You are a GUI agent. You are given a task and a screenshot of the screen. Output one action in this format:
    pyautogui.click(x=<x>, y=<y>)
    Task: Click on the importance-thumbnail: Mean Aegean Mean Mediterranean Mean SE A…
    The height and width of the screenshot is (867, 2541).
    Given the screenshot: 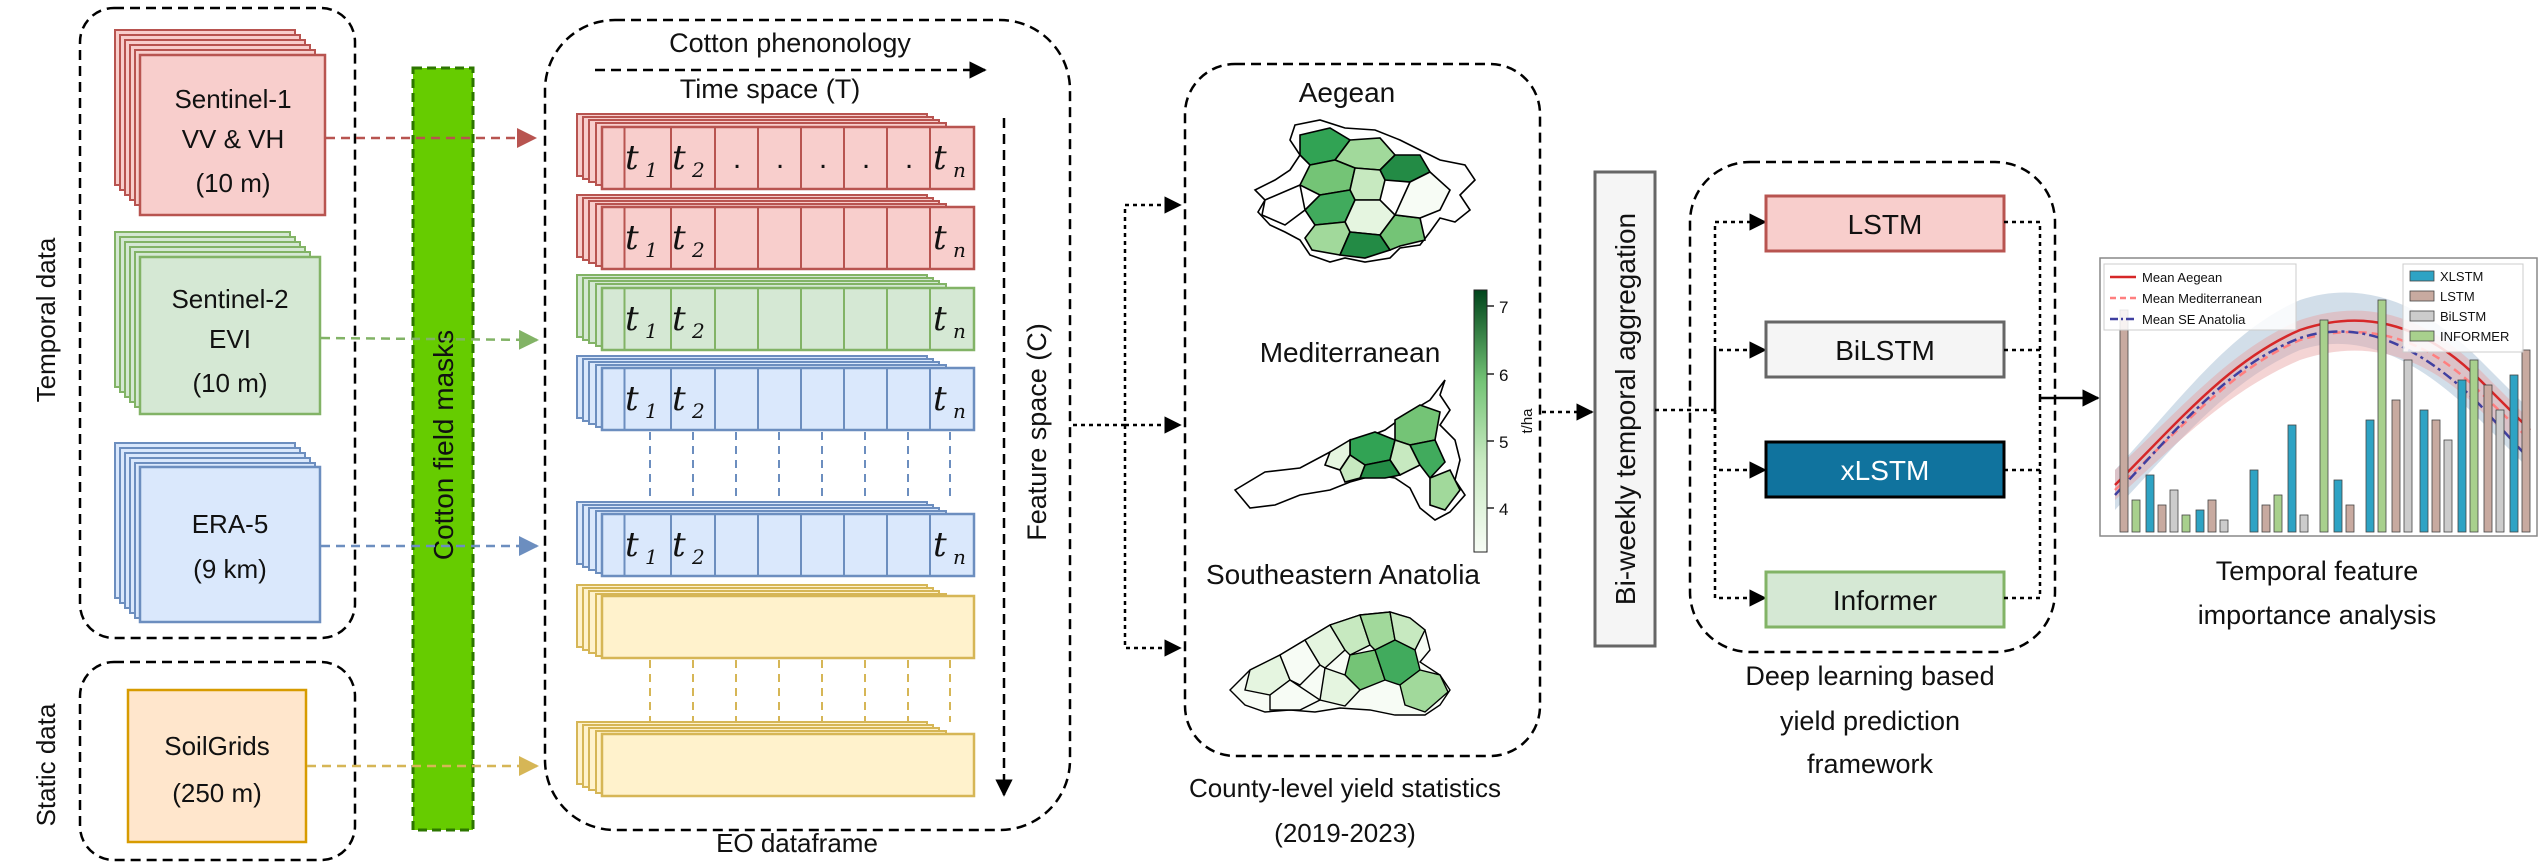 What is the action you would take?
    pyautogui.click(x=2318, y=397)
    